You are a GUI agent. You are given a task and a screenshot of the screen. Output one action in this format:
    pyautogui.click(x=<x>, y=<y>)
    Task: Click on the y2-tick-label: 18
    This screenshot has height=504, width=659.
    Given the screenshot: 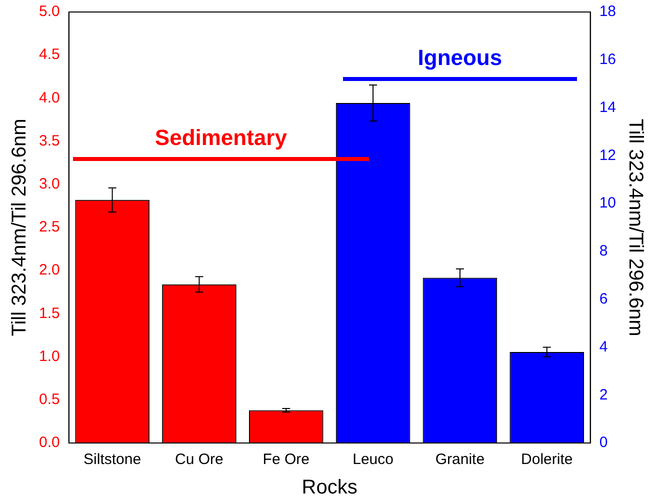 What is the action you would take?
    pyautogui.click(x=607, y=11)
    